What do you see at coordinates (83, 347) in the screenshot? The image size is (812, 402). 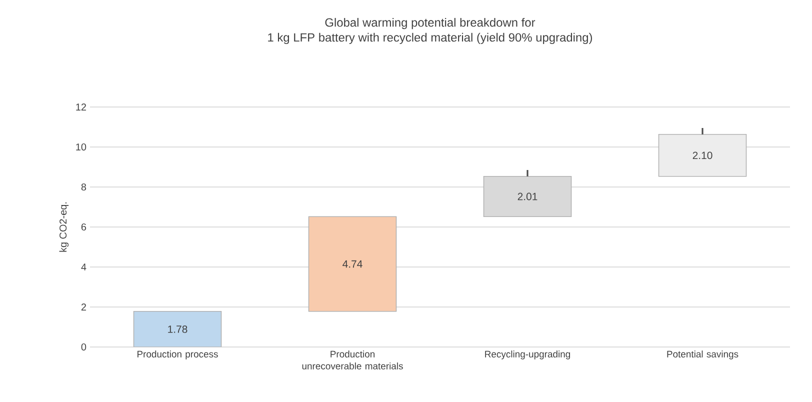 I see `y-tick-label: 0` at bounding box center [83, 347].